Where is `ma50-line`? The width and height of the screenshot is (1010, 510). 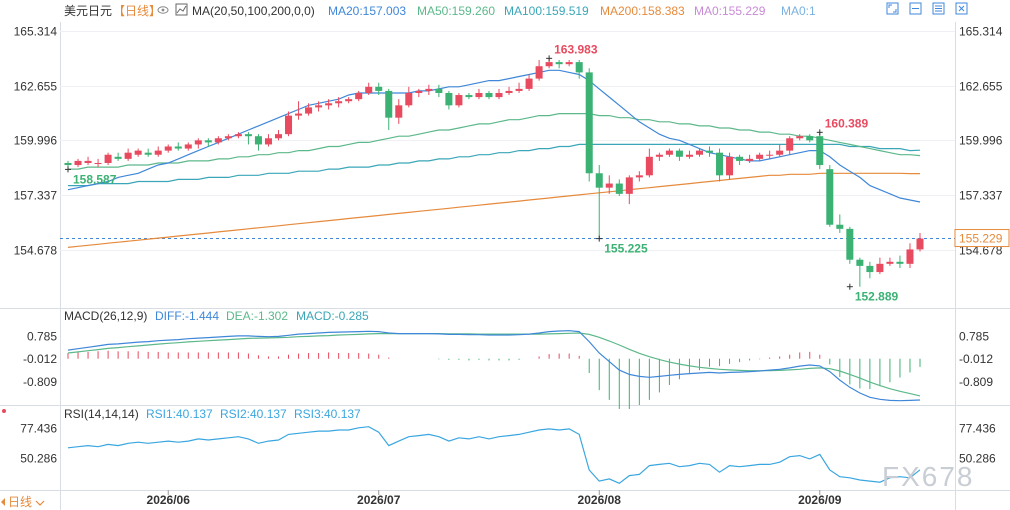
ma50-line is located at coordinates (494, 141).